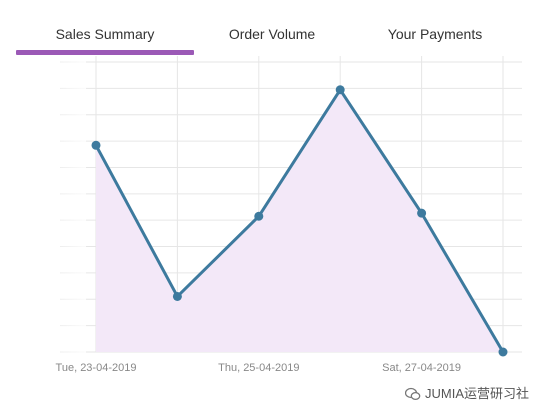 Image resolution: width=537 pixels, height=410 pixels. Describe the element at coordinates (272, 34) in the screenshot. I see `tab-order-volume: Order Volume` at that location.